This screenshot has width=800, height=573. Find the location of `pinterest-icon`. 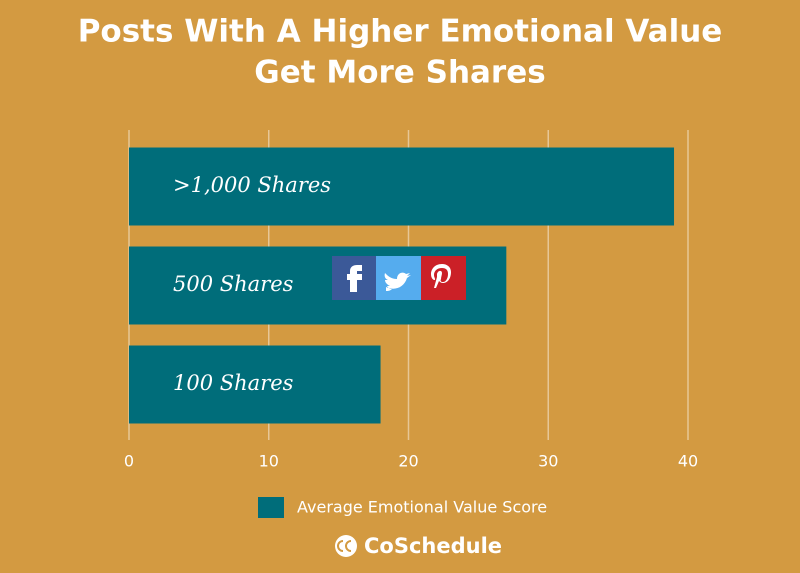

pinterest-icon is located at coordinates (441, 276).